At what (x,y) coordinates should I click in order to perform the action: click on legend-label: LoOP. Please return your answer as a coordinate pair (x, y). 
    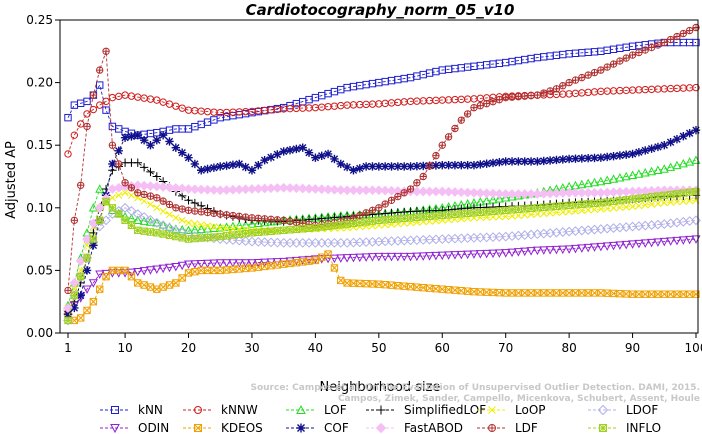
    Looking at the image, I should click on (530, 410).